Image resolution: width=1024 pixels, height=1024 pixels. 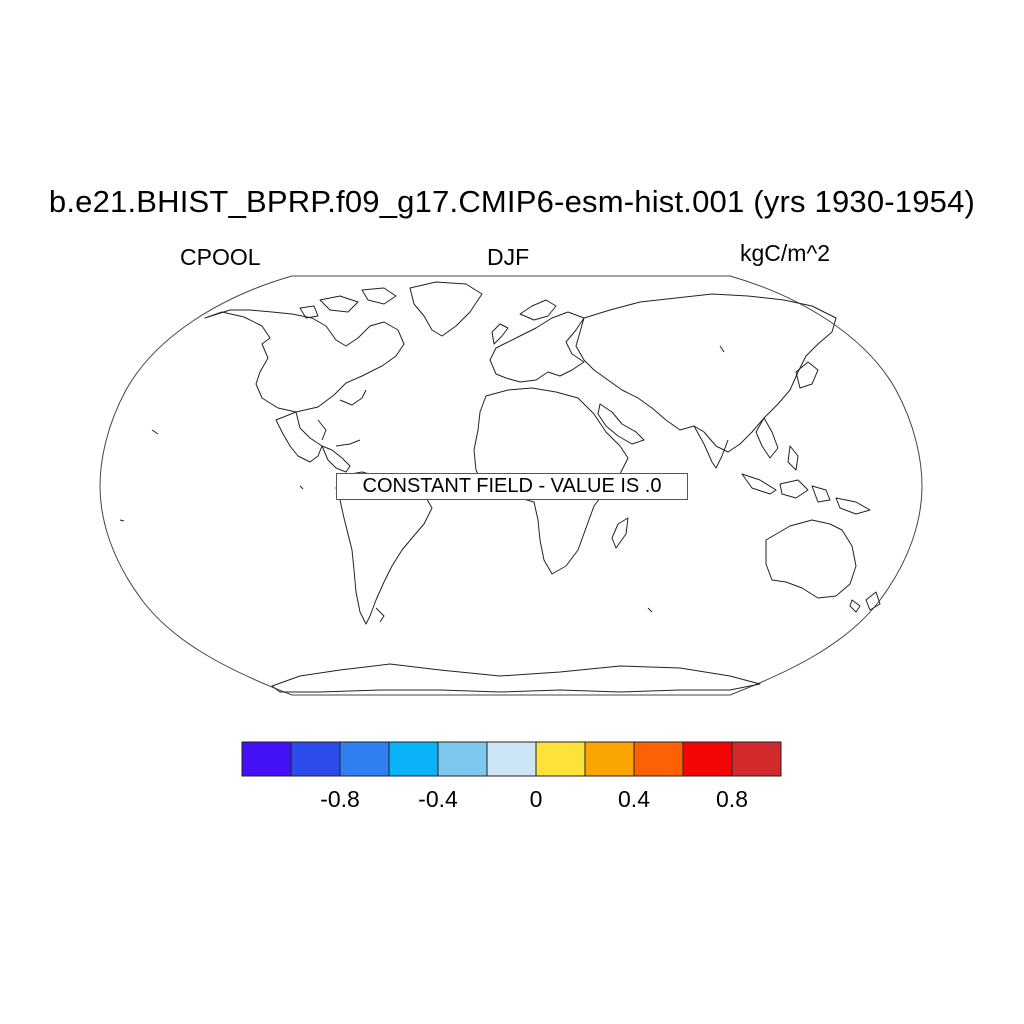 What do you see at coordinates (732, 799) in the screenshot?
I see `colorbar-tick-label: 0.8` at bounding box center [732, 799].